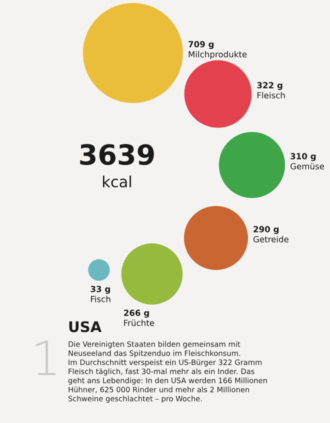  Describe the element at coordinates (117, 155) in the screenshot. I see `text: 3639` at that location.